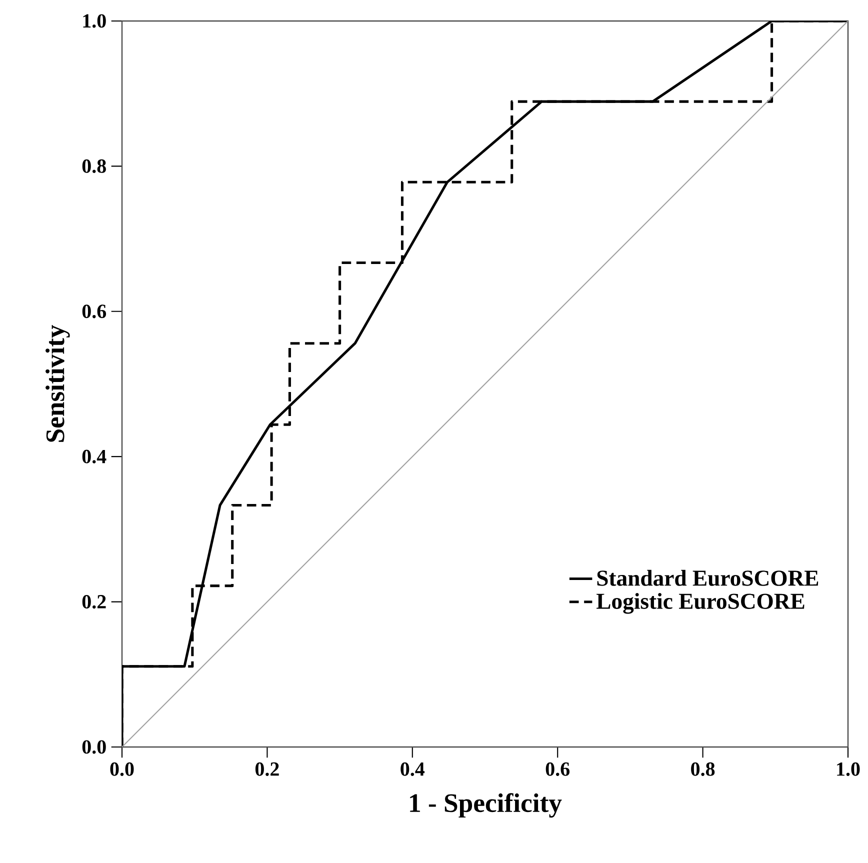 Image resolution: width=868 pixels, height=863 pixels. What do you see at coordinates (486, 805) in the screenshot?
I see `x-axis-title: 1 - Specificity` at bounding box center [486, 805].